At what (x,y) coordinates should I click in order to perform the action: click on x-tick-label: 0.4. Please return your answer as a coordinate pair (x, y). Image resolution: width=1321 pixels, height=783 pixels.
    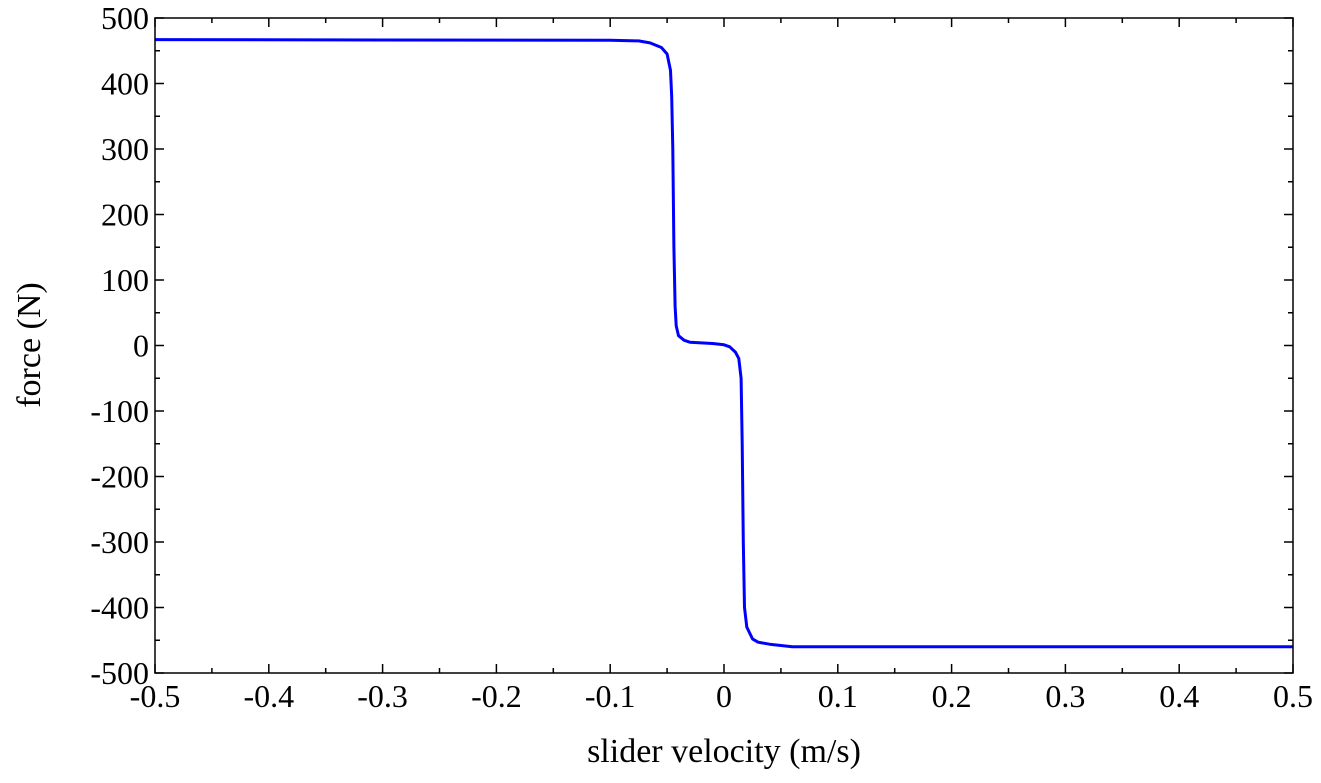
    Looking at the image, I should click on (1179, 696).